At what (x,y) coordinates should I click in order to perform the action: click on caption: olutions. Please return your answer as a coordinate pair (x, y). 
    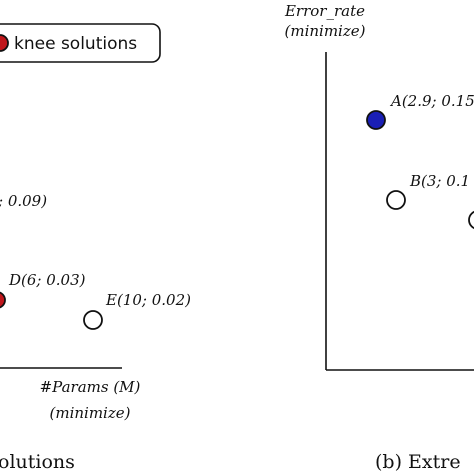
    Looking at the image, I should click on (37, 462).